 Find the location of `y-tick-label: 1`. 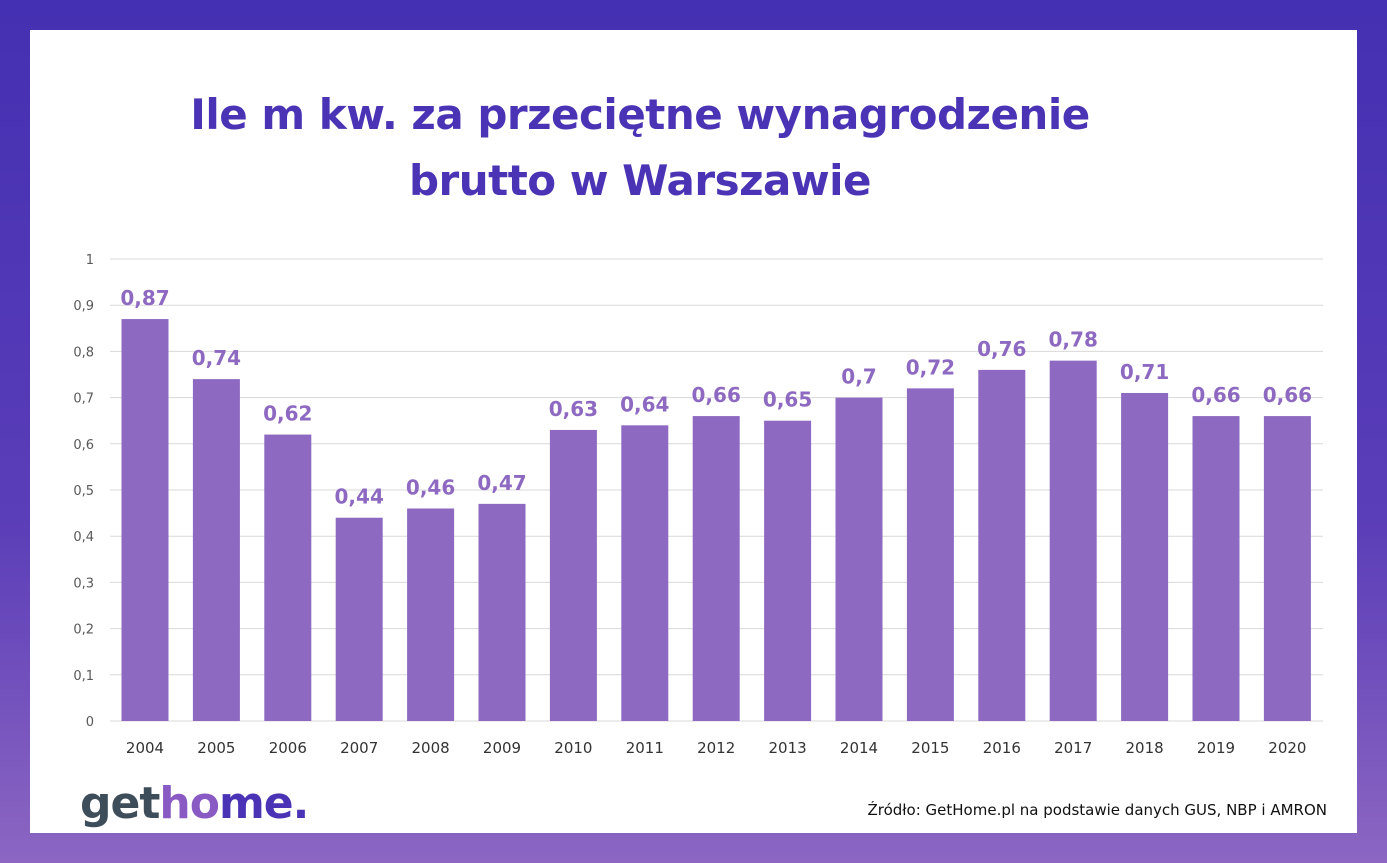

y-tick-label: 1 is located at coordinates (90, 260).